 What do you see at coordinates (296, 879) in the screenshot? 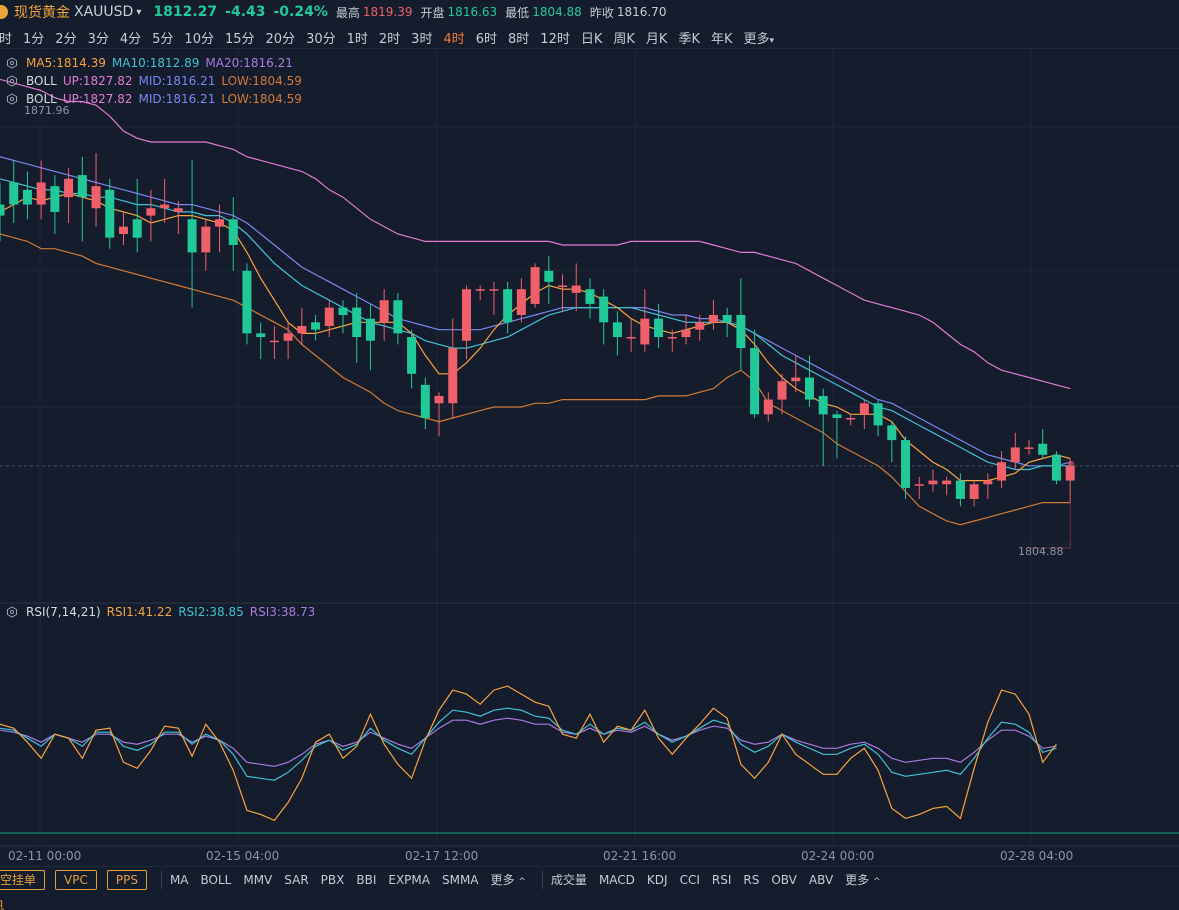
I see `main-indicator-sar: SAR` at bounding box center [296, 879].